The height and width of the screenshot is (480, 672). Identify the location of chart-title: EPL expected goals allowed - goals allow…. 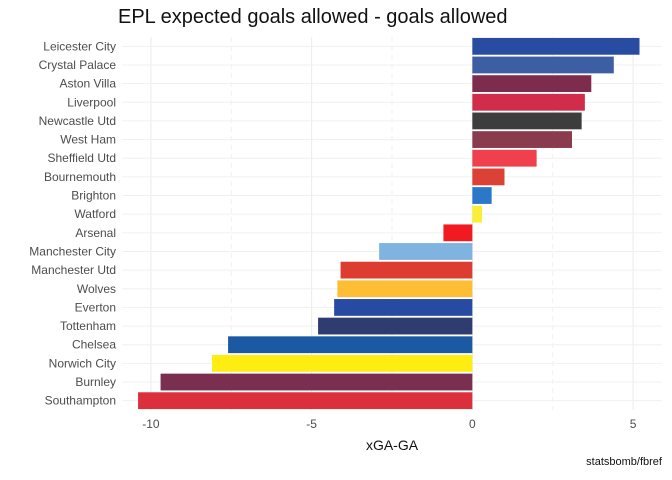
(313, 17).